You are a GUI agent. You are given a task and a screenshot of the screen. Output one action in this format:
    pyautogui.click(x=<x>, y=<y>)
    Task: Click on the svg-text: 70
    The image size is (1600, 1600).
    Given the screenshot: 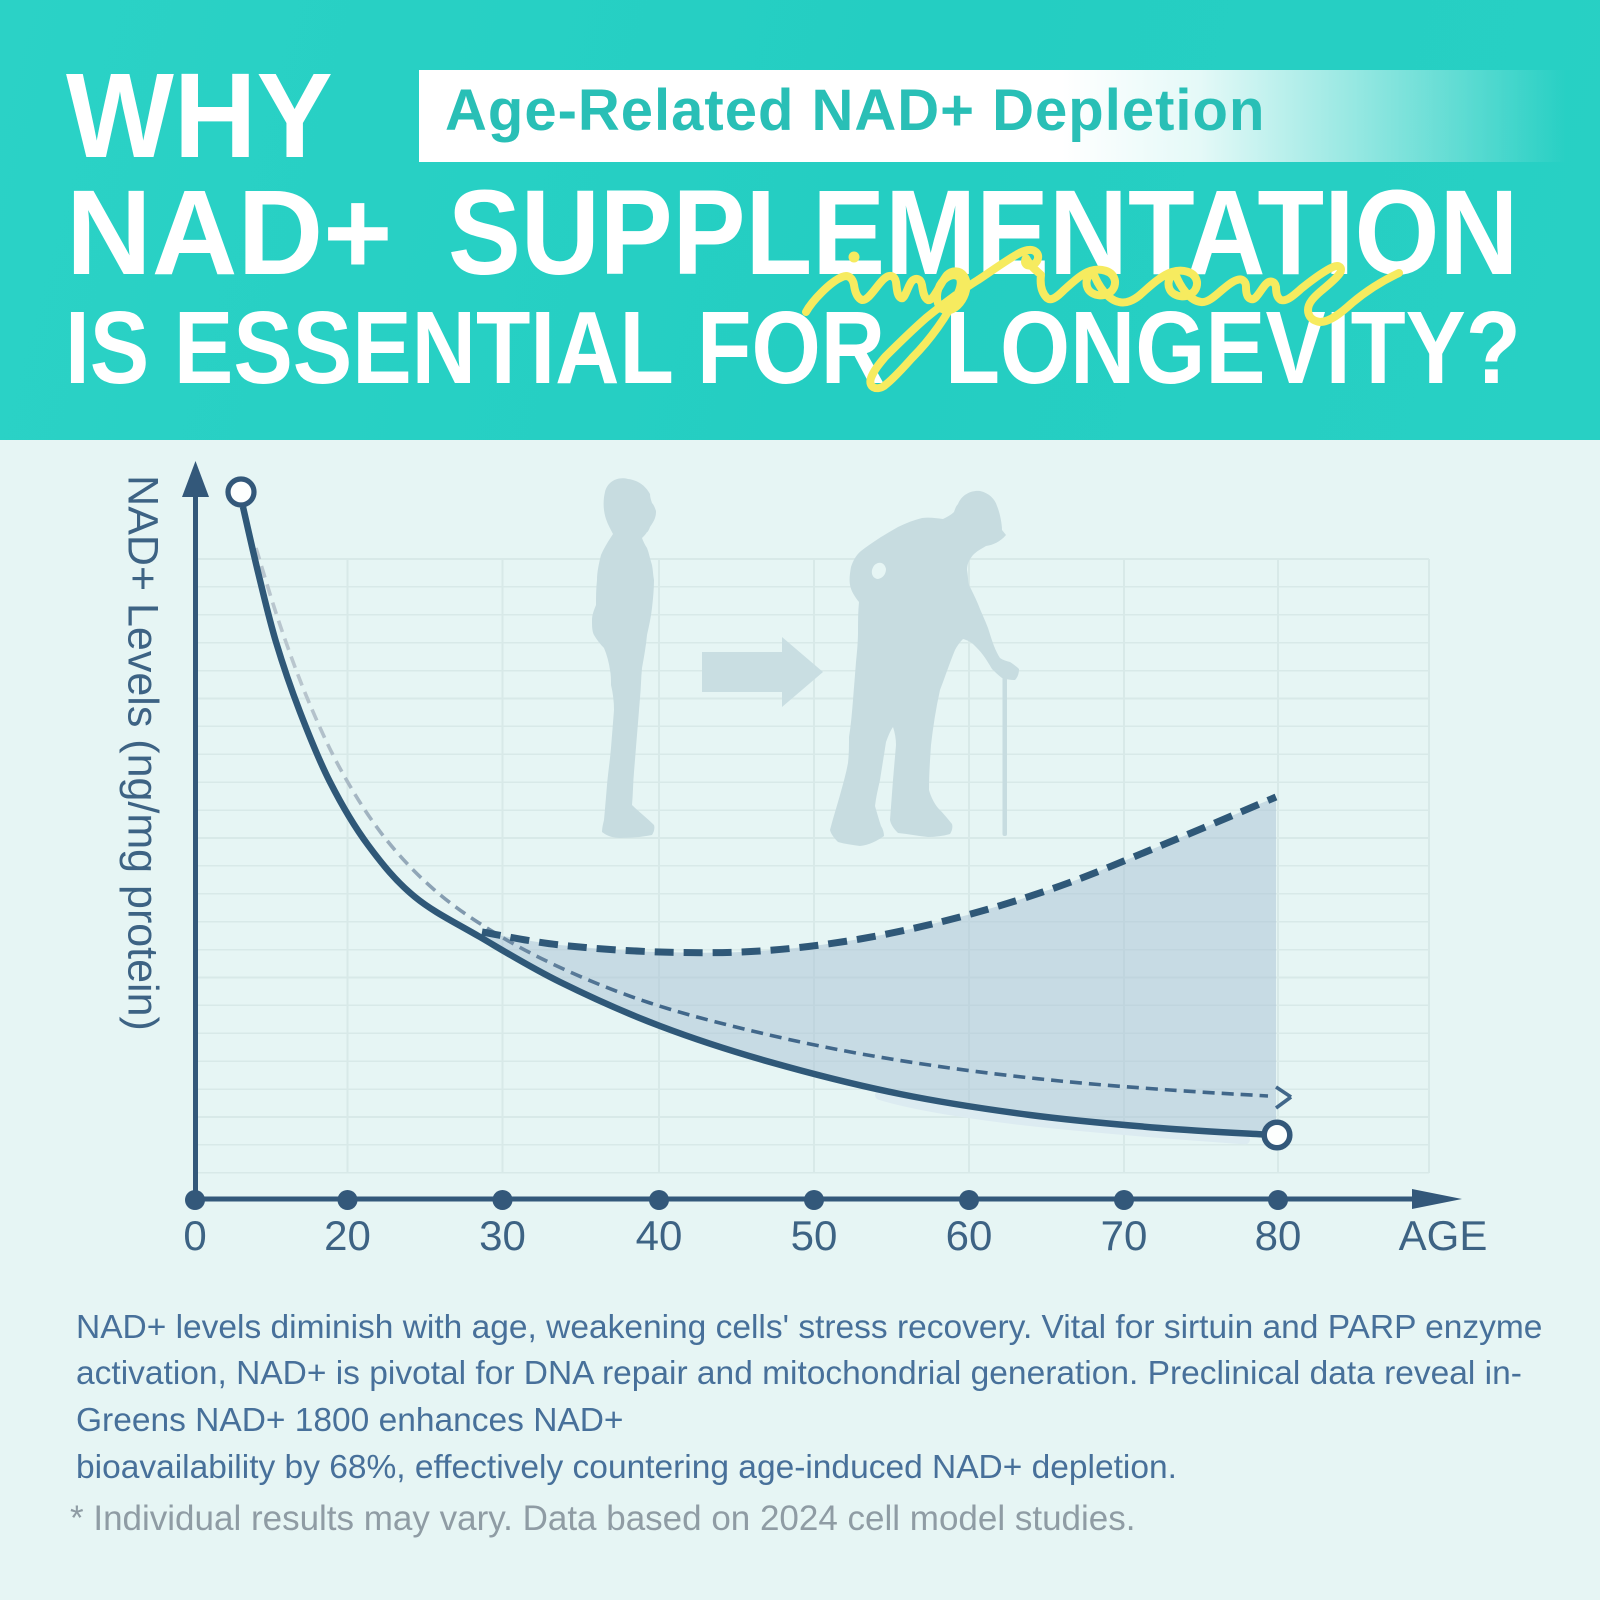 What is the action you would take?
    pyautogui.click(x=1124, y=1235)
    